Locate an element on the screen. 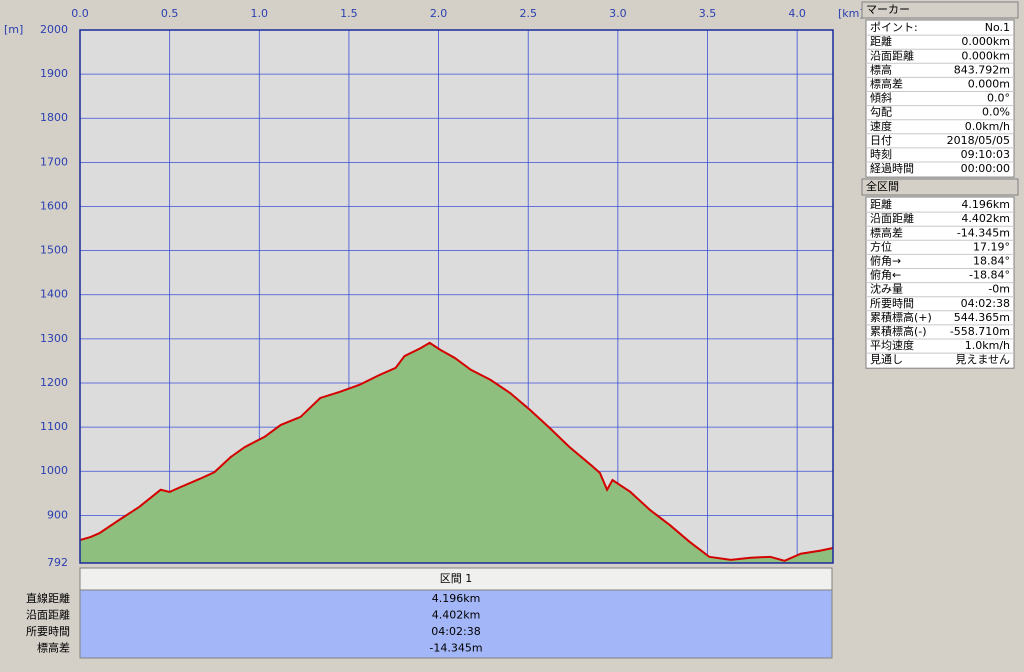 This screenshot has width=1024, height=672. panel-label: ポイント: is located at coordinates (894, 27).